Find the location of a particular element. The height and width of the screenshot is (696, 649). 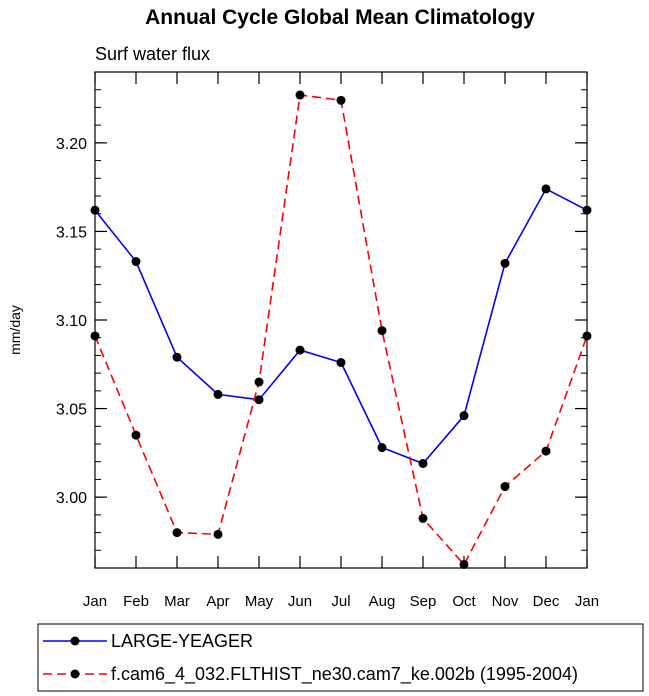

x-tick-label: Apr is located at coordinates (217, 601).